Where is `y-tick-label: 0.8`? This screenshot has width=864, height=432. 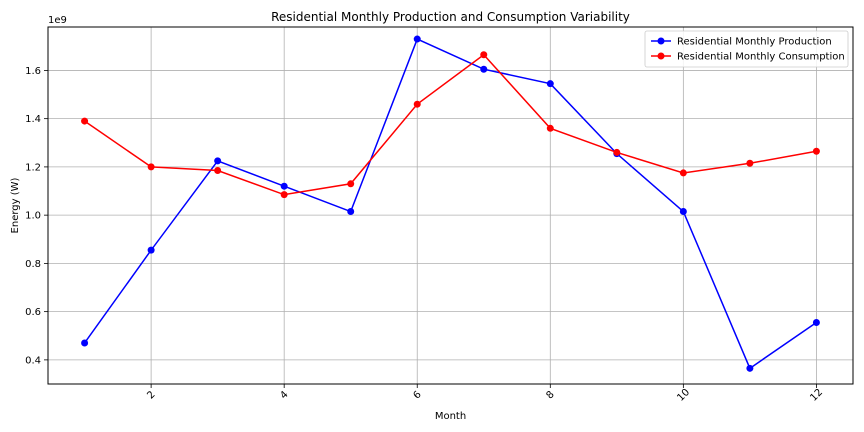
y-tick-label: 0.8 is located at coordinates (33, 264).